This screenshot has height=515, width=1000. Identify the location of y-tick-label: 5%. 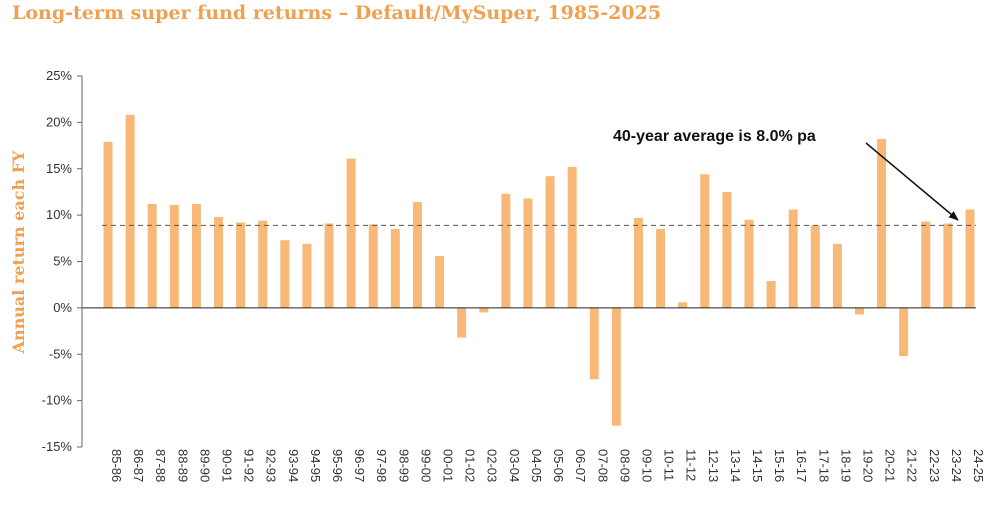
(62, 261).